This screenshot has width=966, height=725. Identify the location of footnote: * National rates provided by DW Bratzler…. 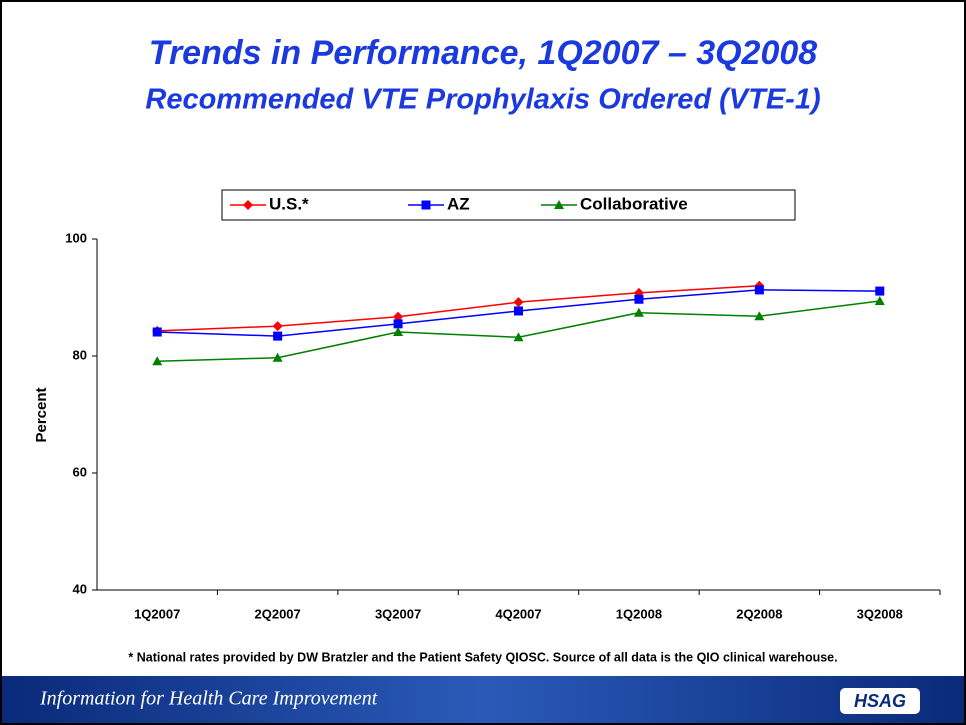
(482, 657).